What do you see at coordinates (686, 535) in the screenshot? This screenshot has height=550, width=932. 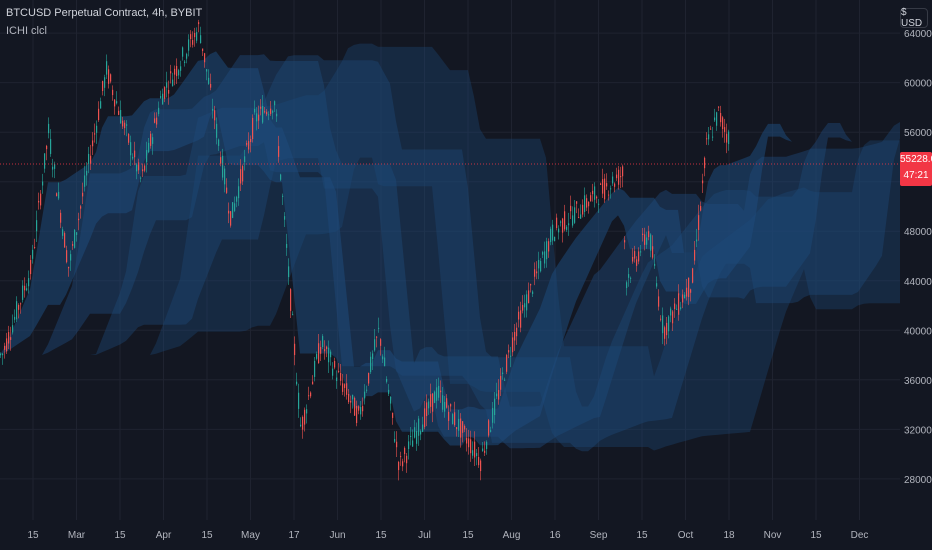 I see `time-tick-label: Oct` at bounding box center [686, 535].